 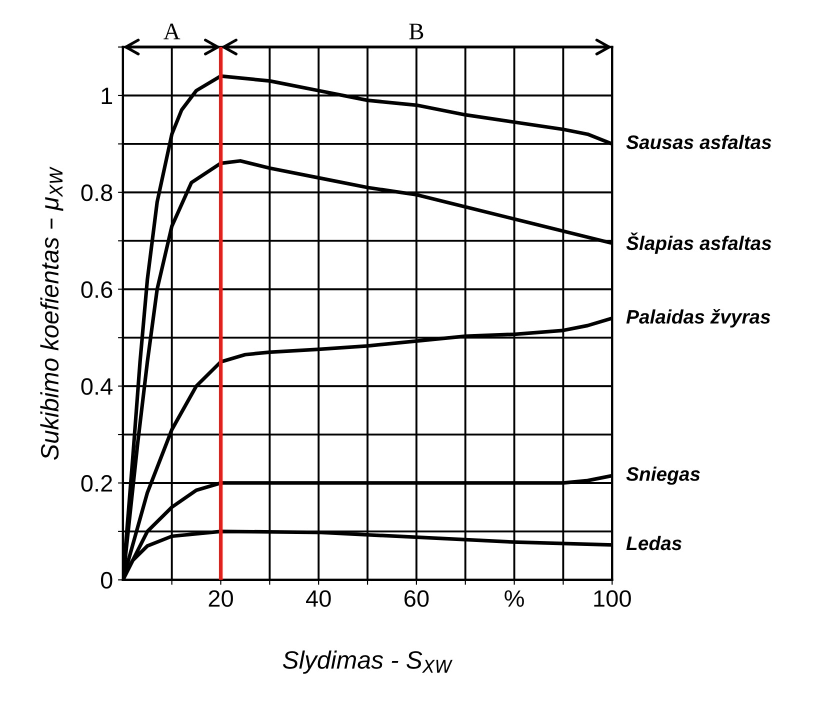 What do you see at coordinates (318, 598) in the screenshot?
I see `x-tick-label: 40` at bounding box center [318, 598].